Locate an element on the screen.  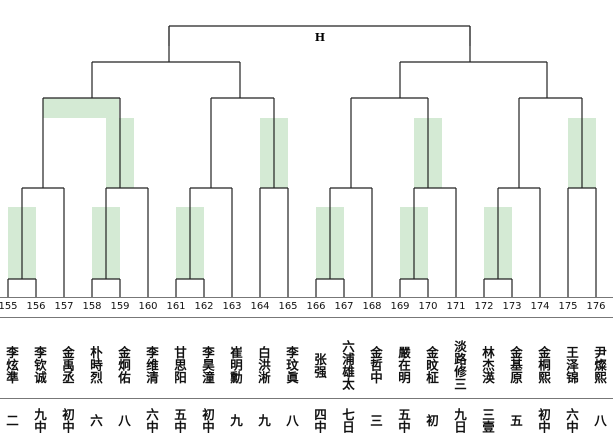
player-name: 白洪淅 is located at coordinates (263, 365).